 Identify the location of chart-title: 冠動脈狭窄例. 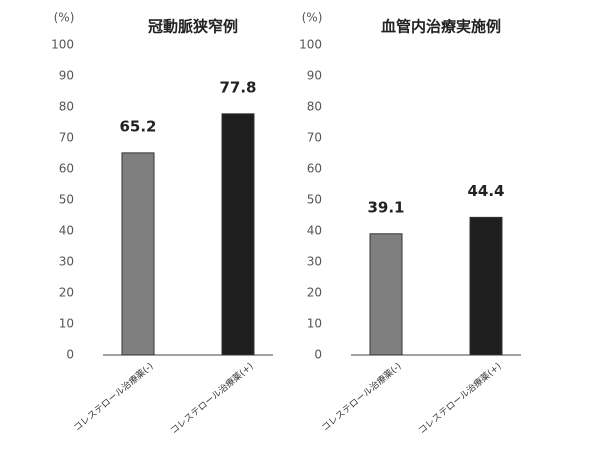
(193, 27).